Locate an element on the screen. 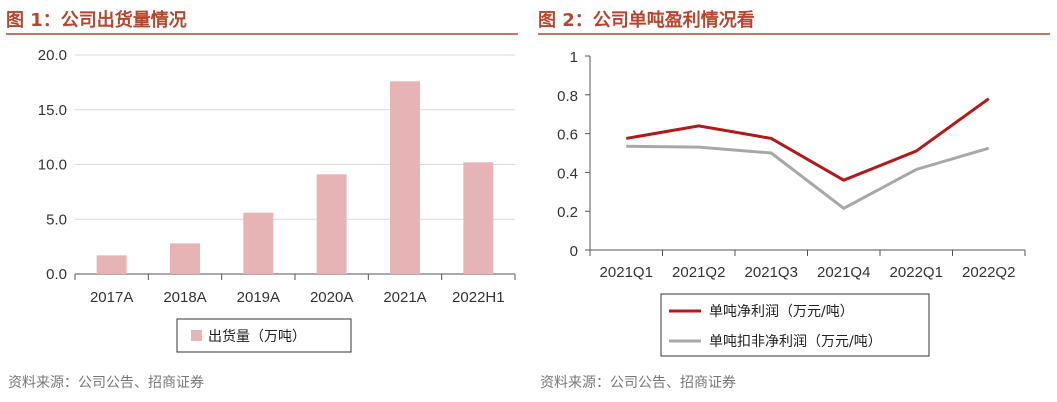 This screenshot has width=1057, height=402. line-chart-series is located at coordinates (807, 154).